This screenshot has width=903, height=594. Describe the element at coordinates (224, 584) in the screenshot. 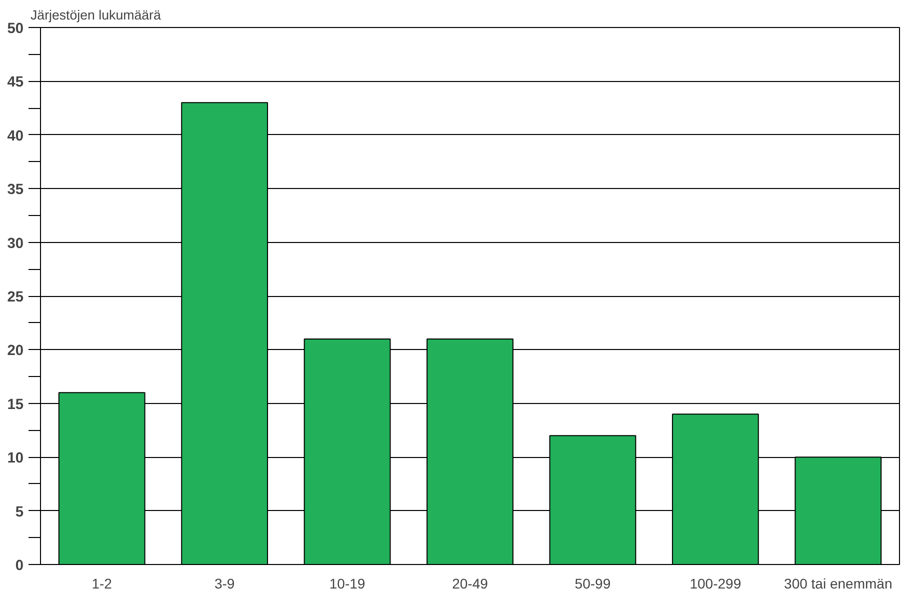

I see `x-tick-label: 3-9` at that location.